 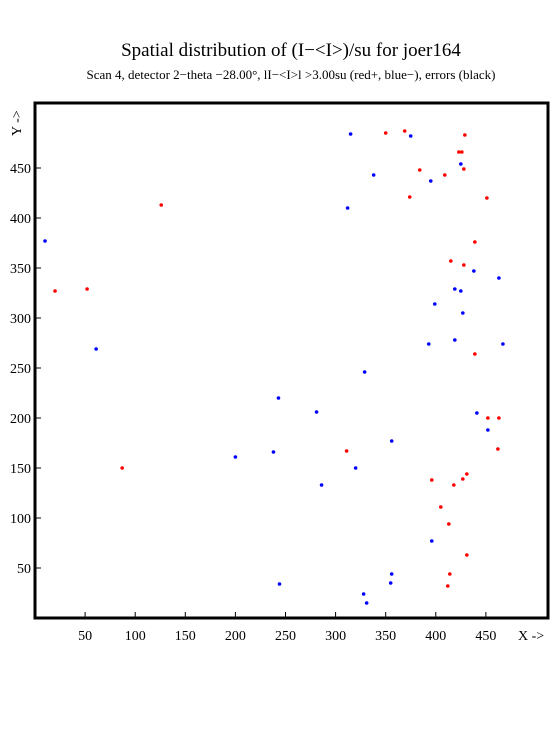 What do you see at coordinates (485, 636) in the screenshot?
I see `x-tick-label: 450` at bounding box center [485, 636].